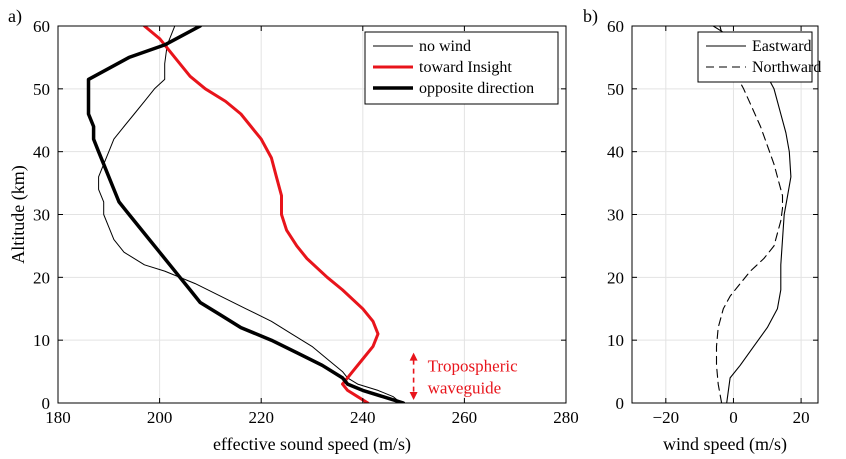 Image resolution: width=846 pixels, height=459 pixels. Describe the element at coordinates (615, 152) in the screenshot. I see `panel-b-y-tick-label: 40` at that location.